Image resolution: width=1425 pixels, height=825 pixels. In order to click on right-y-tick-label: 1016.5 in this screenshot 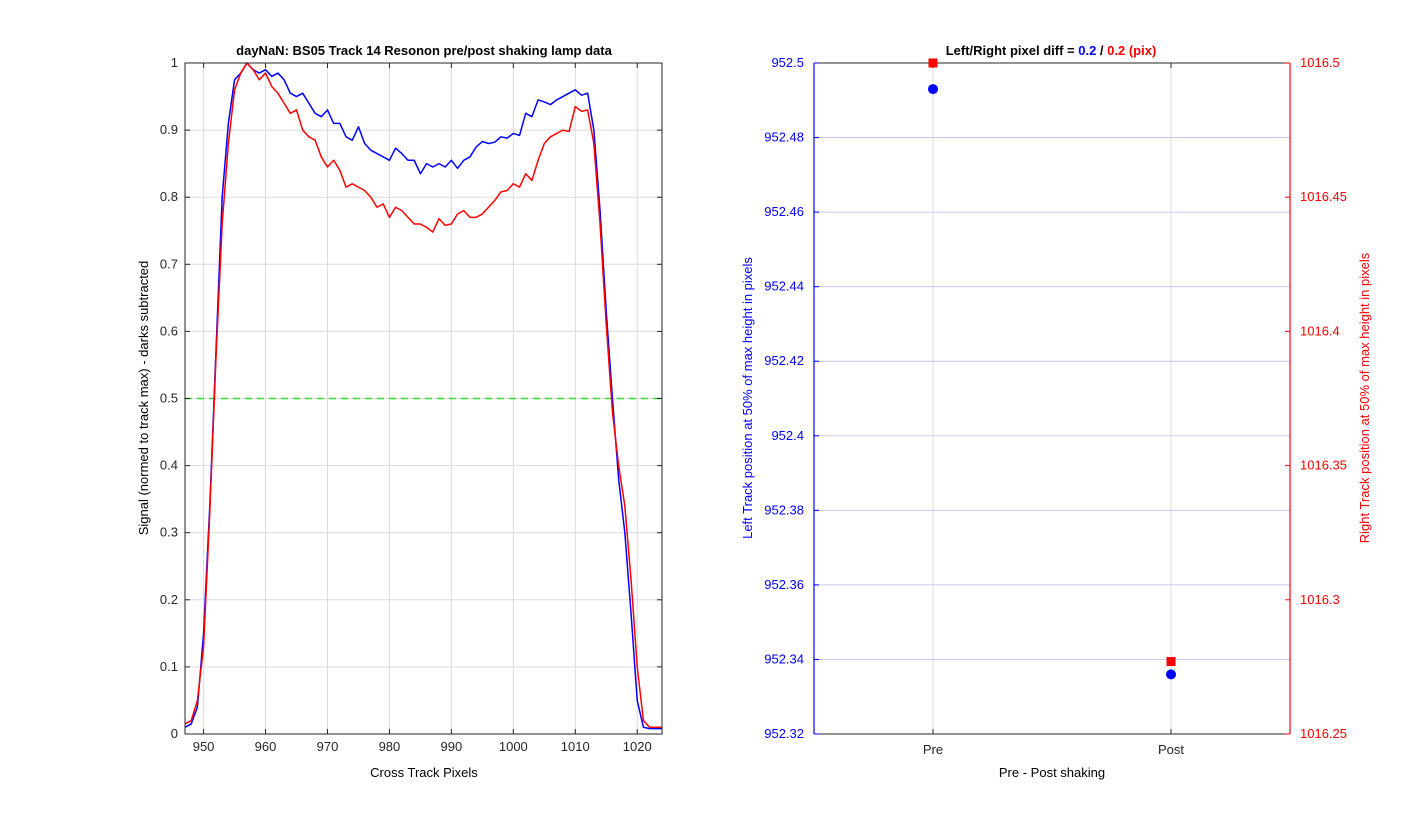, I will do `click(1320, 62)`.